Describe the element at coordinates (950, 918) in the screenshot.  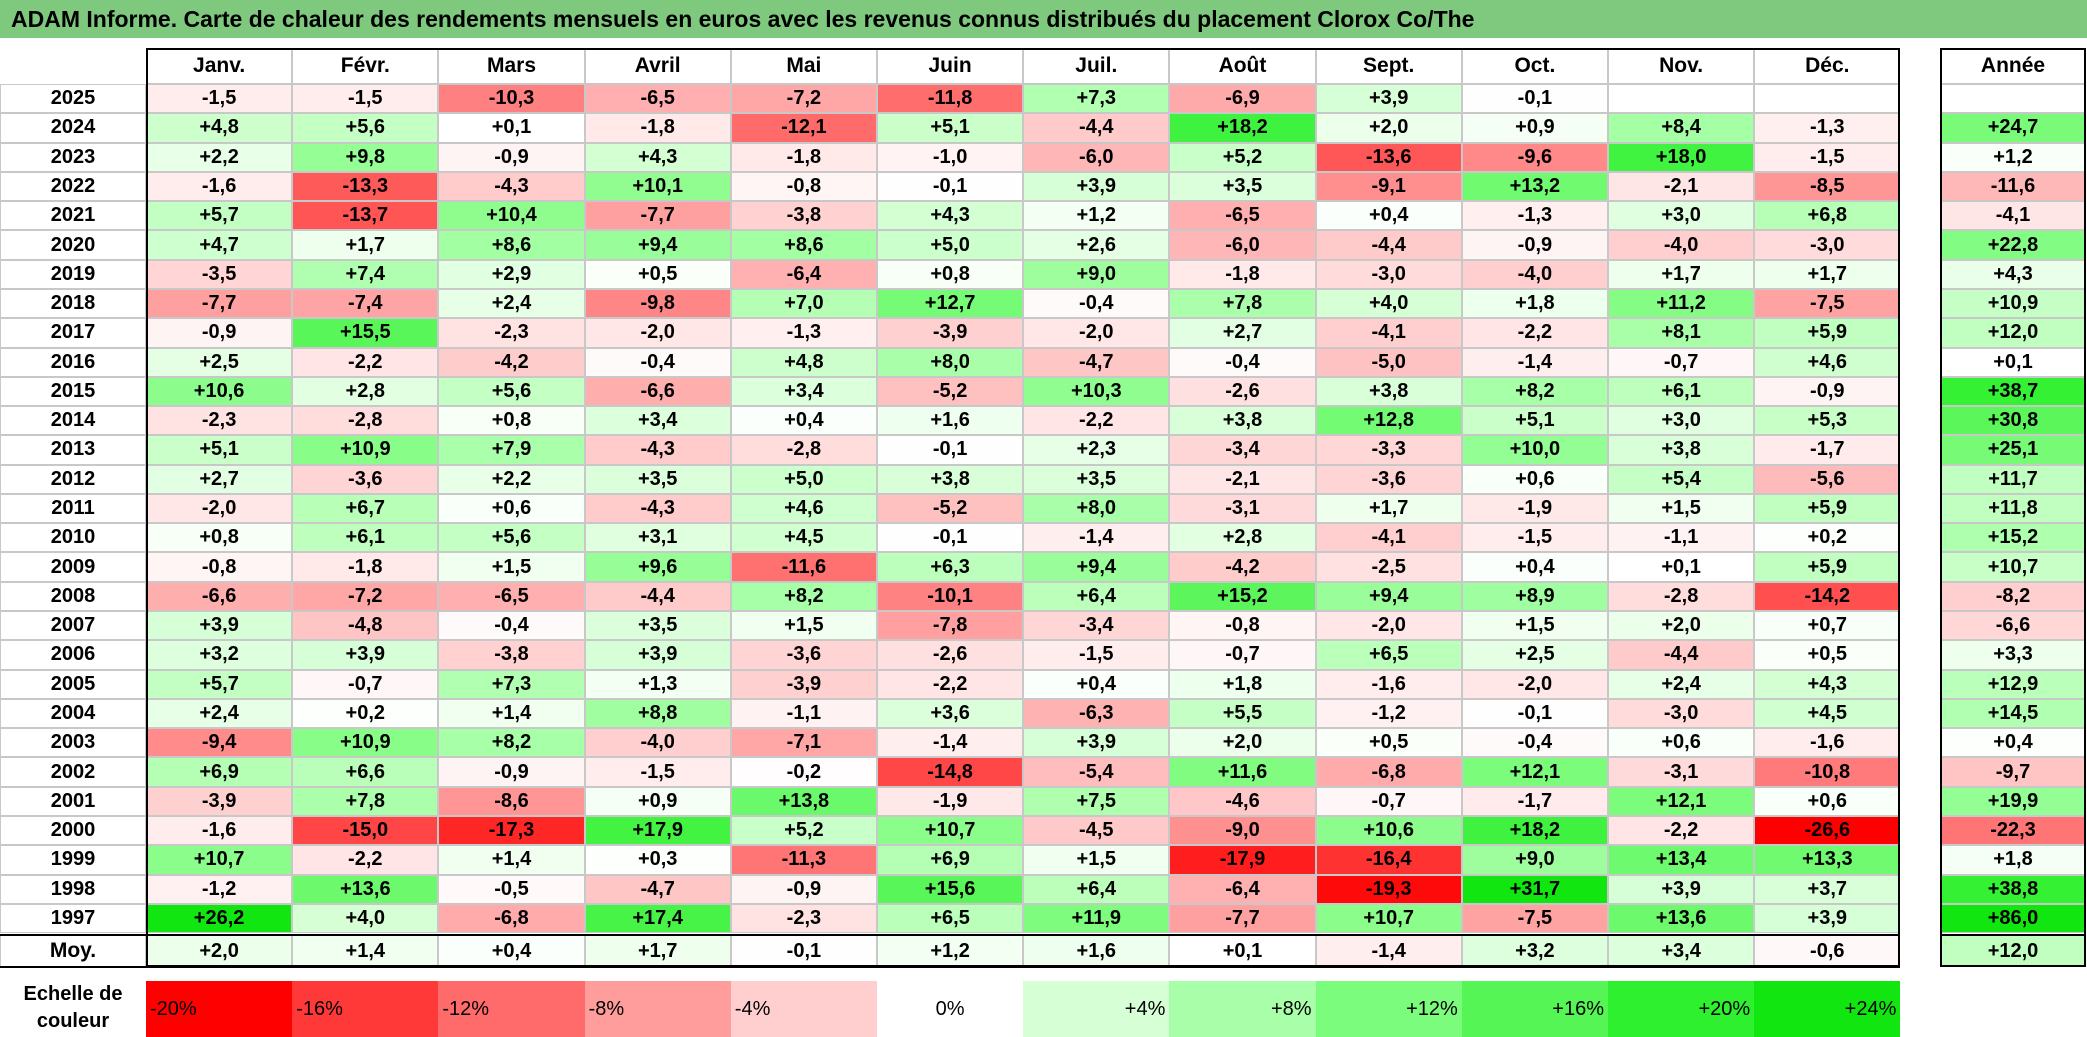
I see `heatmap-cell: +6,5` at that location.